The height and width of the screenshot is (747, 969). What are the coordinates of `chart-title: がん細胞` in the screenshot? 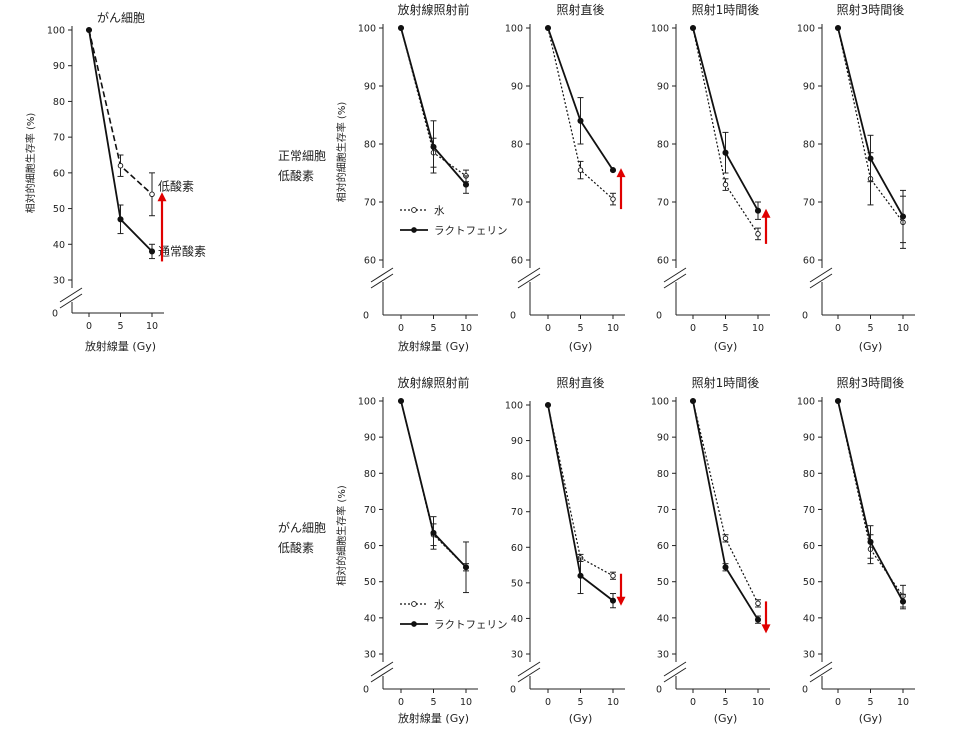 It's located at (121, 17).